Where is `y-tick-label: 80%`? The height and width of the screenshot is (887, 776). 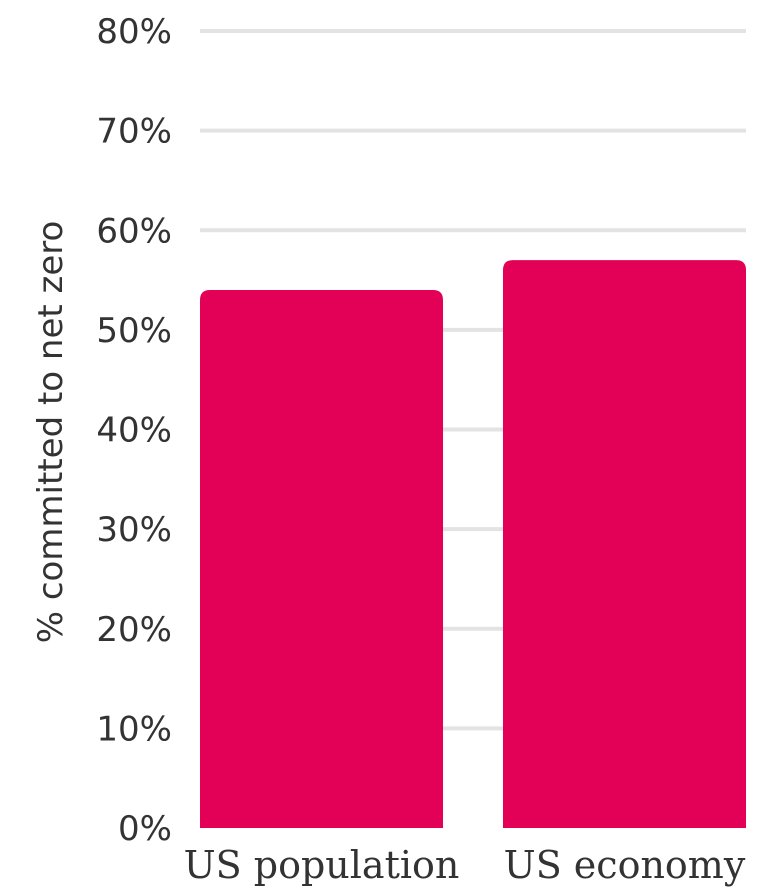 y-tick-label: 80% is located at coordinates (134, 32).